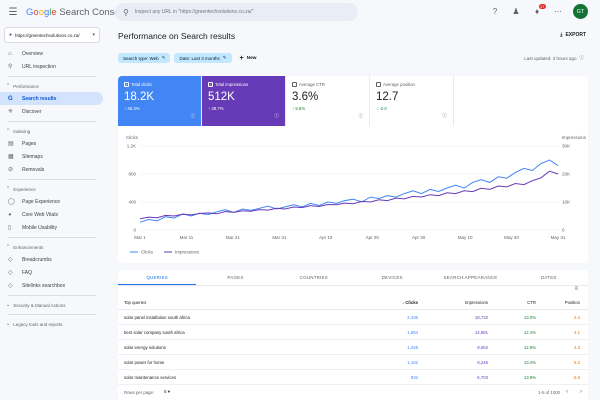  Describe the element at coordinates (412, 101) in the screenshot. I see `metric-average-position: Average position 12.7 ↓ -2.0 ⓘ` at that location.